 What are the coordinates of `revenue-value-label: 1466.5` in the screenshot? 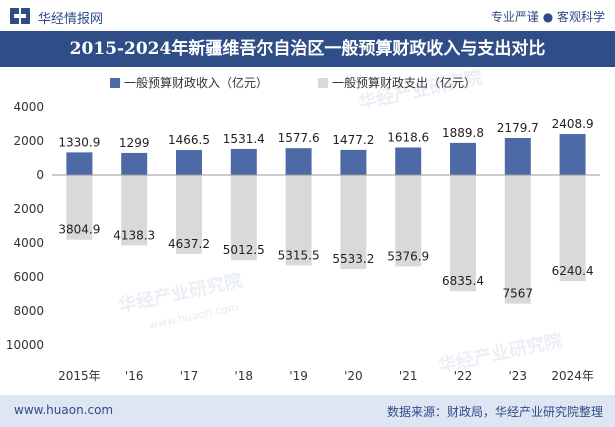 It's located at (189, 140).